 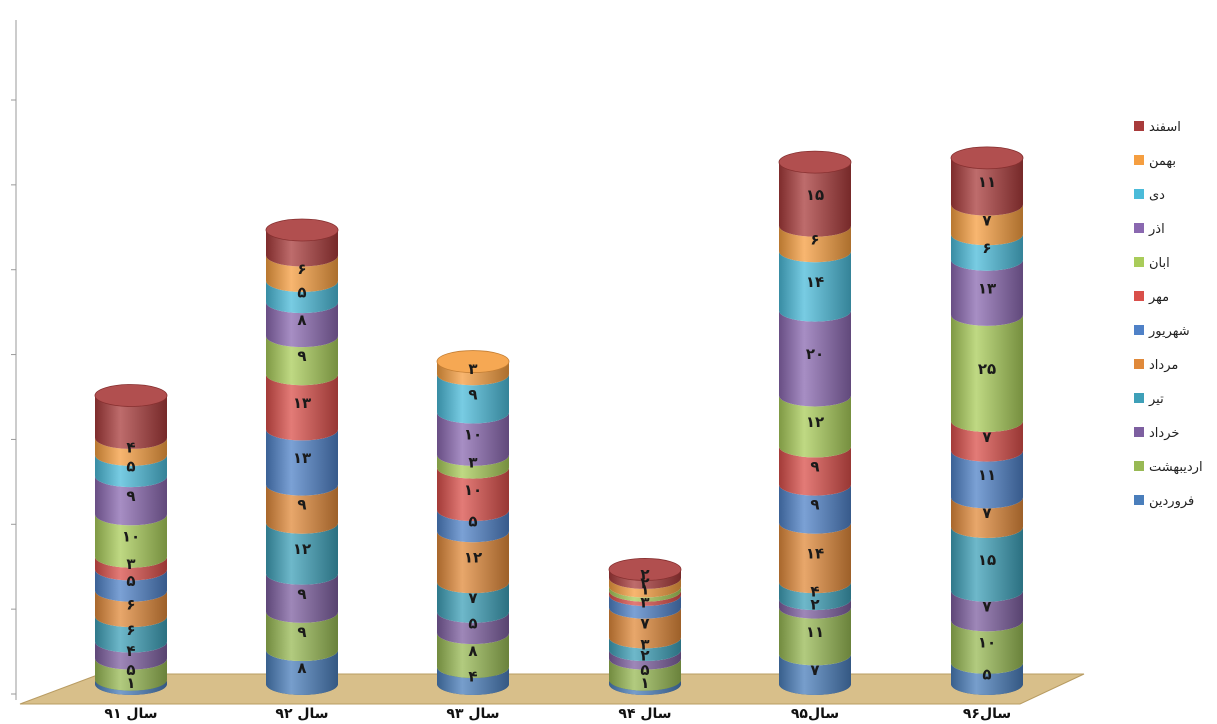 I want to click on legend-entry: بهمن, so click(x=1162, y=161).